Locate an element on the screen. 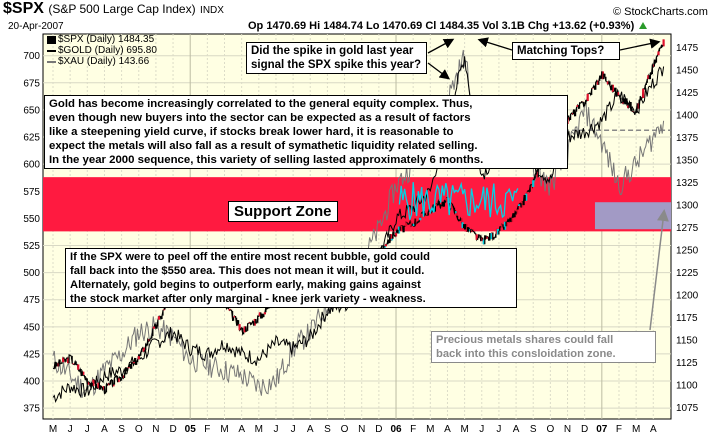  left-tick-label: 400 is located at coordinates (31, 382).